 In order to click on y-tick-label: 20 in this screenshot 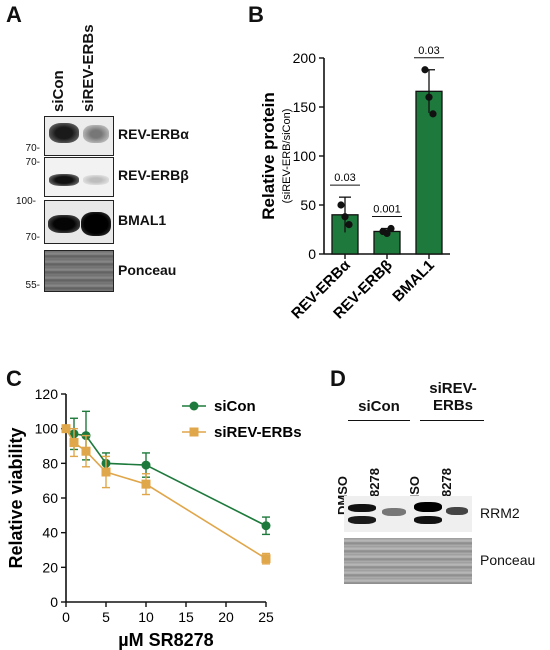, I will do `click(50, 567)`.